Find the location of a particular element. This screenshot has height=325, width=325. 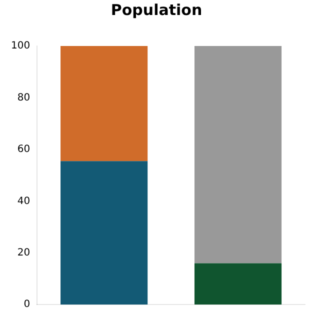

y-tick-label: 60 is located at coordinates (23, 150).